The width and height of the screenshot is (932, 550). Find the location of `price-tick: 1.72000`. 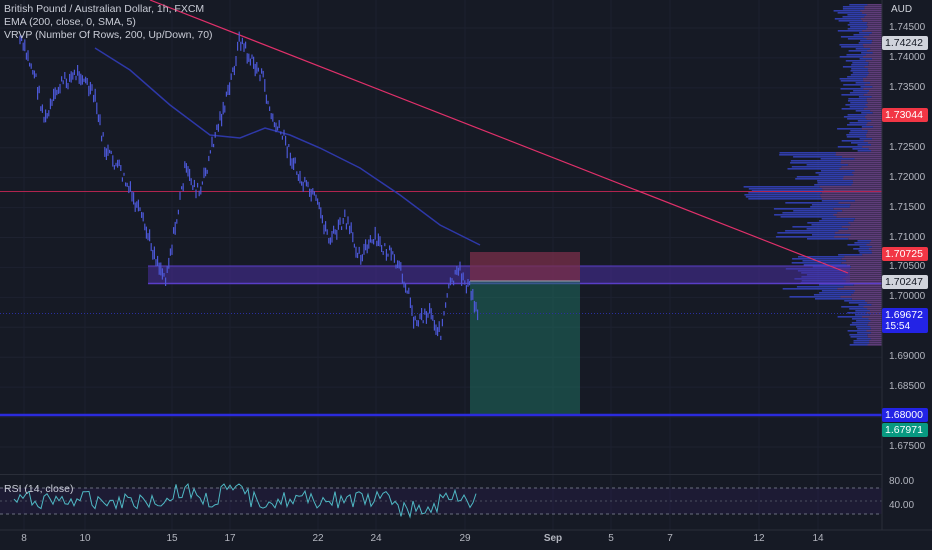

price-tick: 1.72000 is located at coordinates (907, 177).